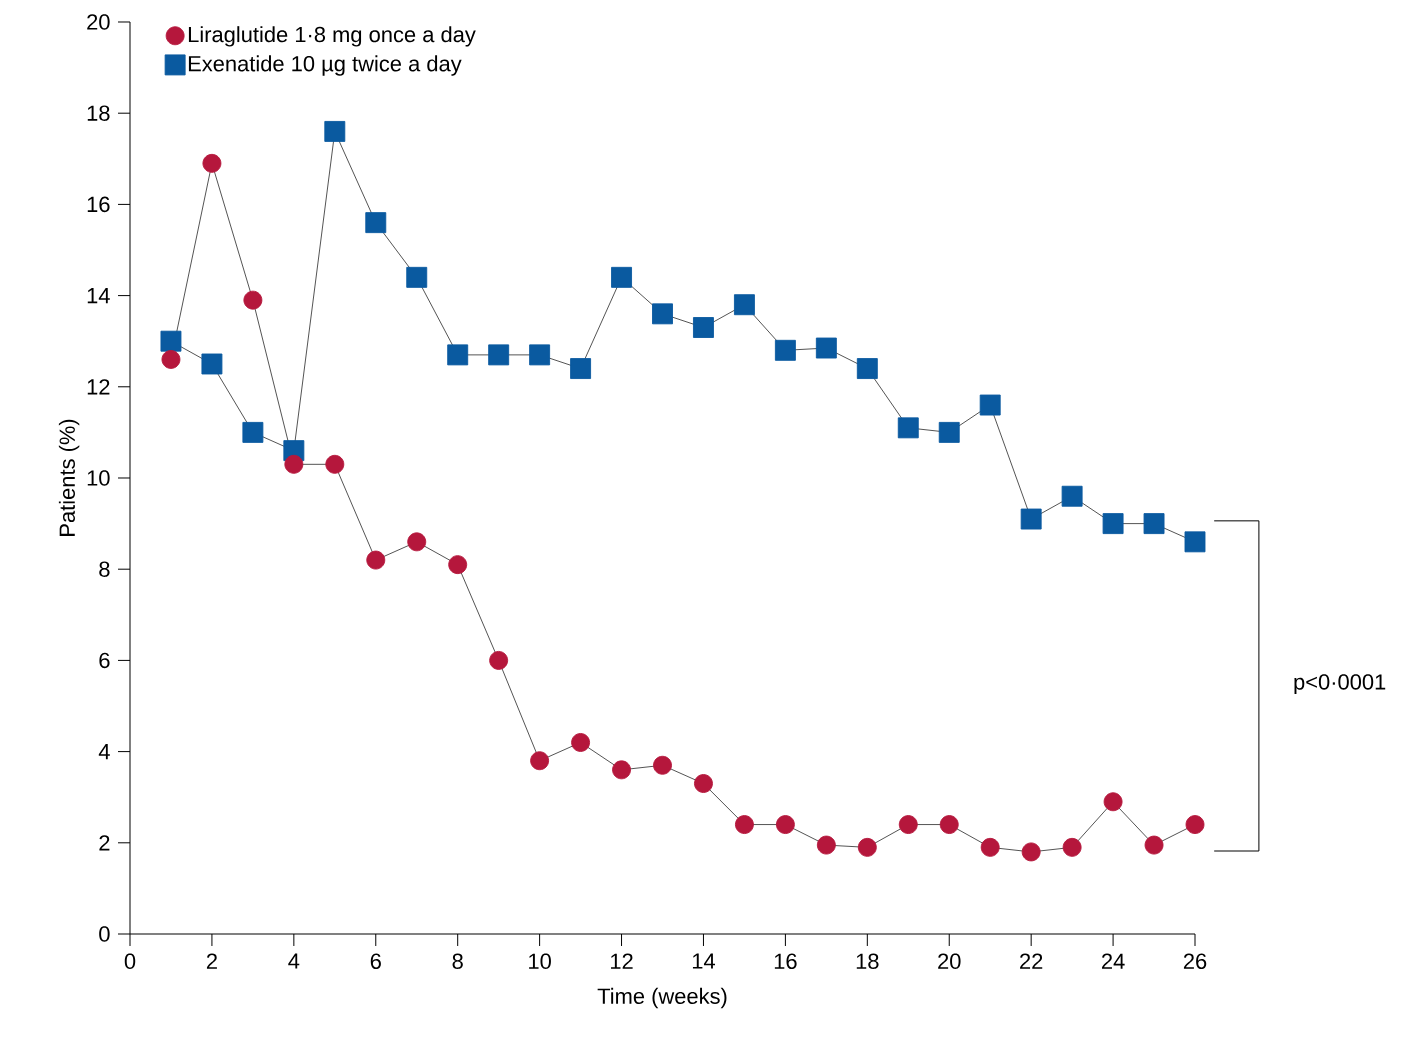  Describe the element at coordinates (104, 752) in the screenshot. I see `y-tick-label: 4` at that location.